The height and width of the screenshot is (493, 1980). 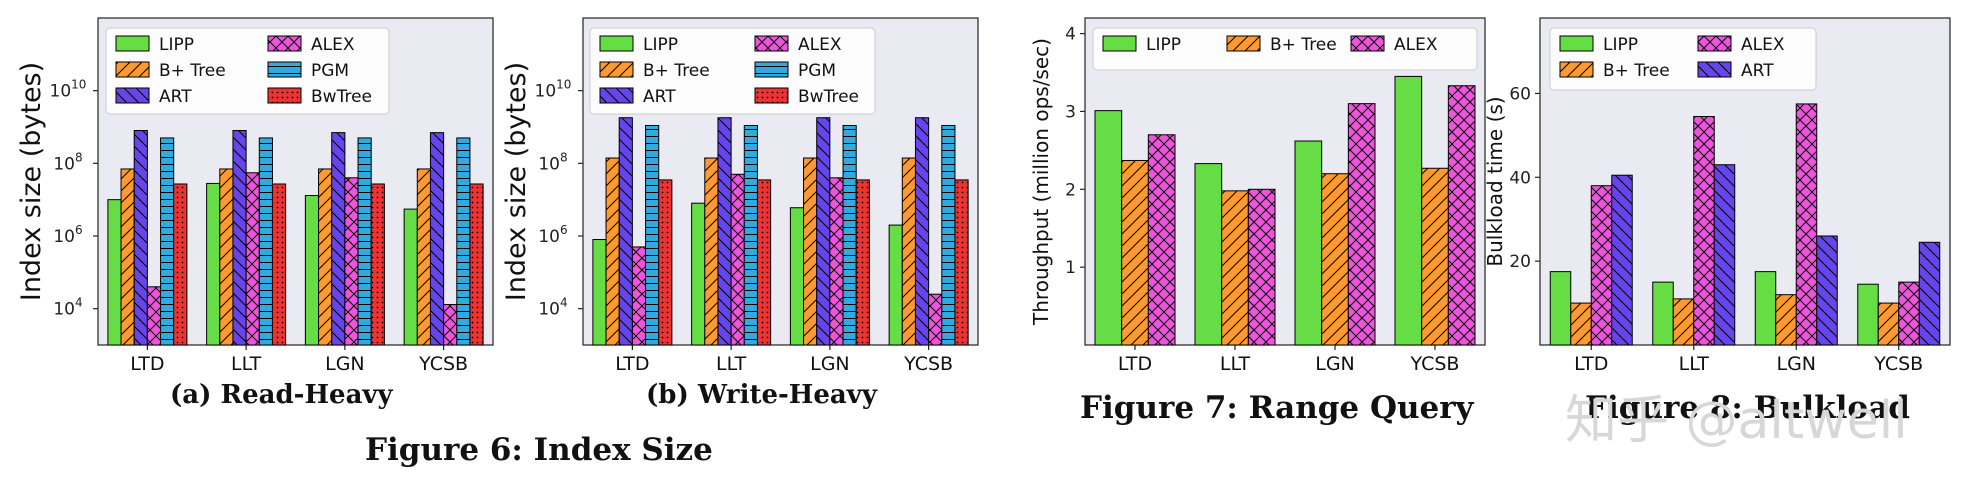 I want to click on legend: LIPP ALEX B+ Tree PGM ART BwTree, so click(x=732, y=71).